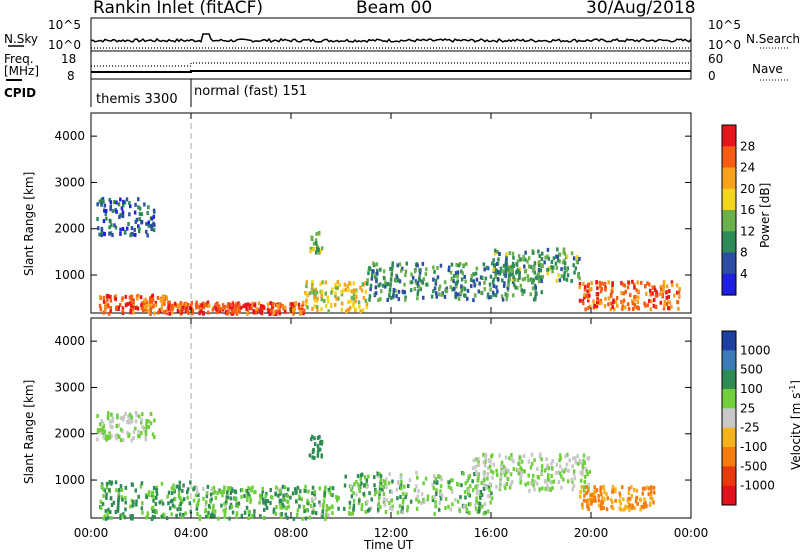 The image size is (800, 554). I want to click on power-colorbar-tick: 4, so click(744, 274).